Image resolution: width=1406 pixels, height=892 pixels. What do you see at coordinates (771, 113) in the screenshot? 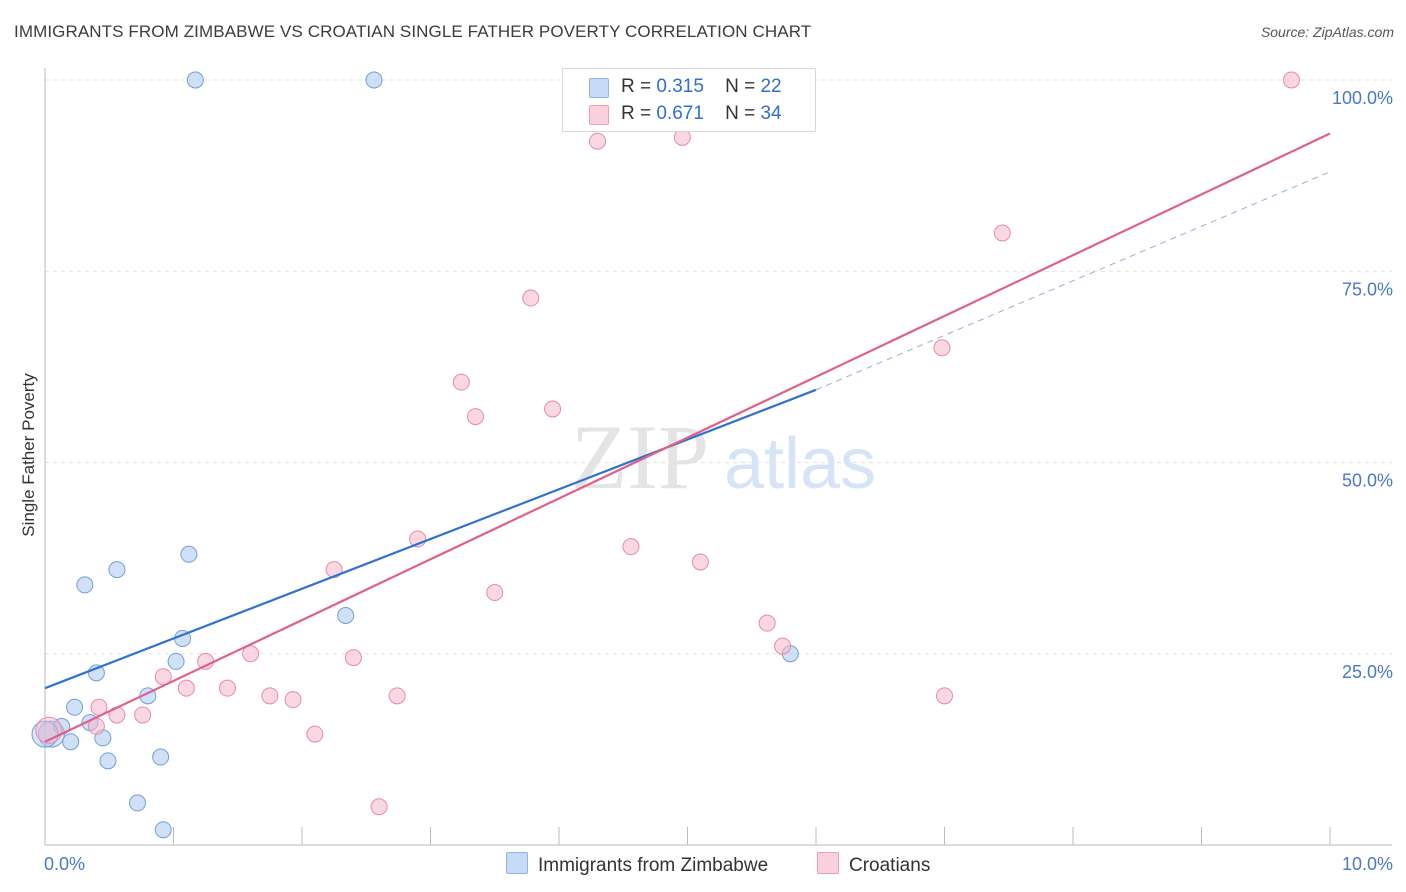
I see `n-value: 34` at bounding box center [771, 113].